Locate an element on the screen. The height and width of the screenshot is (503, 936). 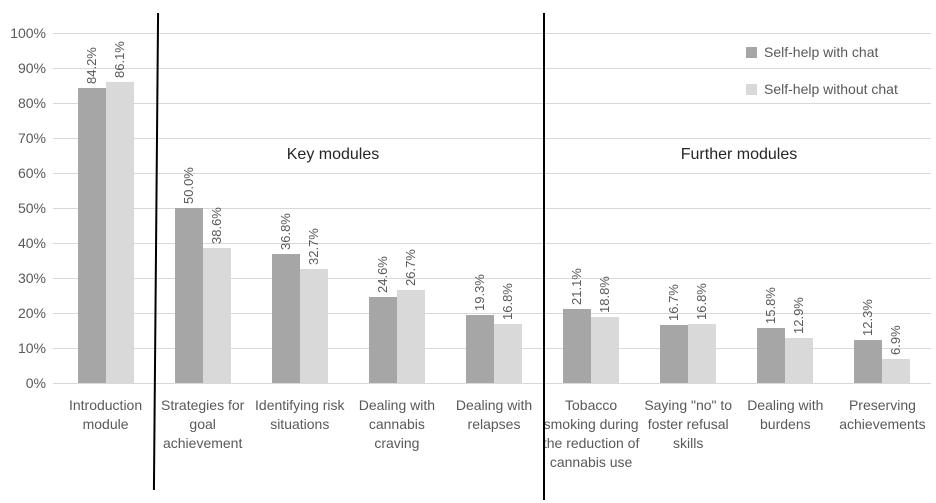
x-axis-category-label: Dealing with burdens is located at coordinates (785, 414).